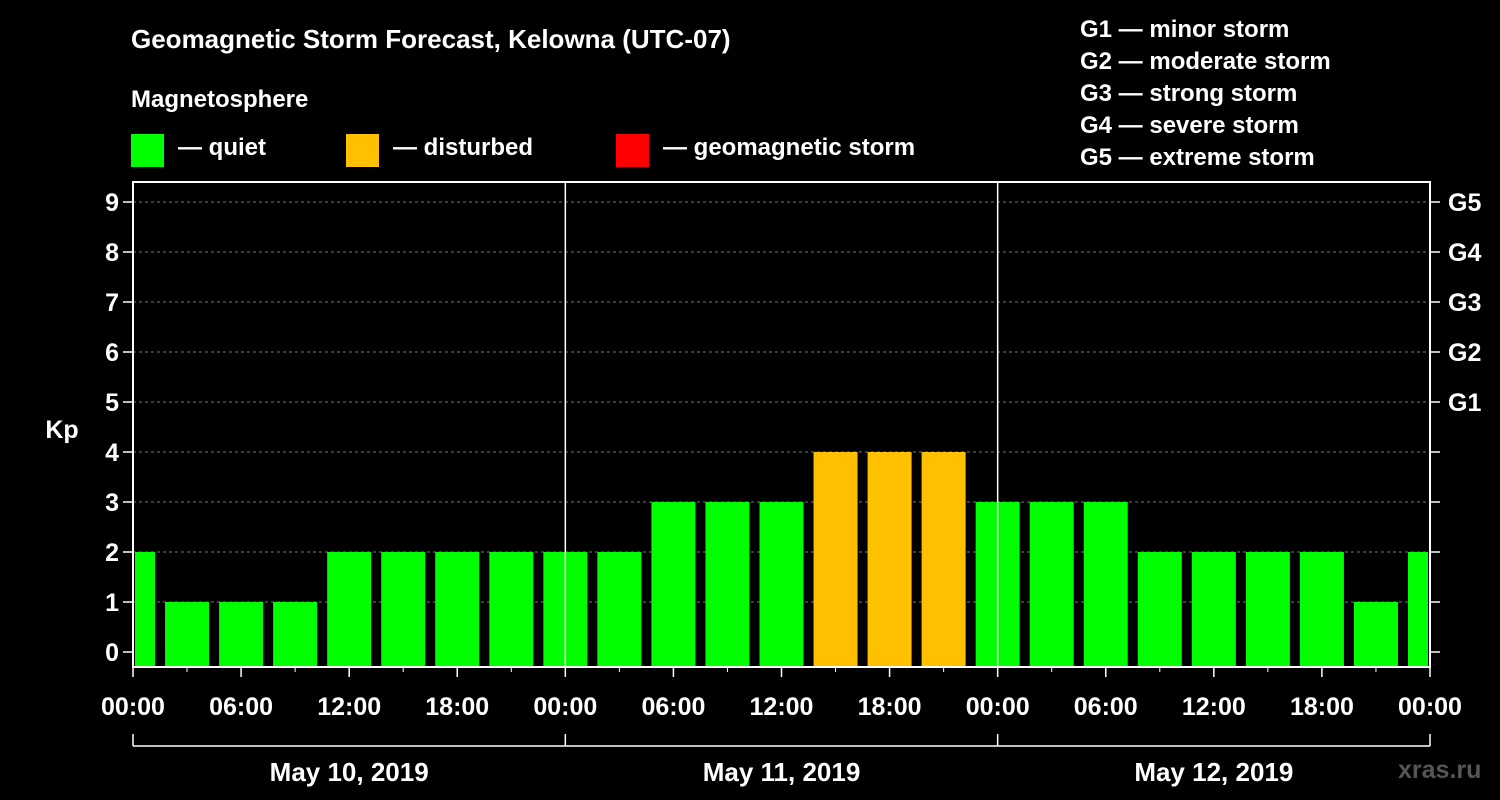 This screenshot has width=1500, height=800. What do you see at coordinates (220, 99) in the screenshot?
I see `legend-title: Magnetosphere` at bounding box center [220, 99].